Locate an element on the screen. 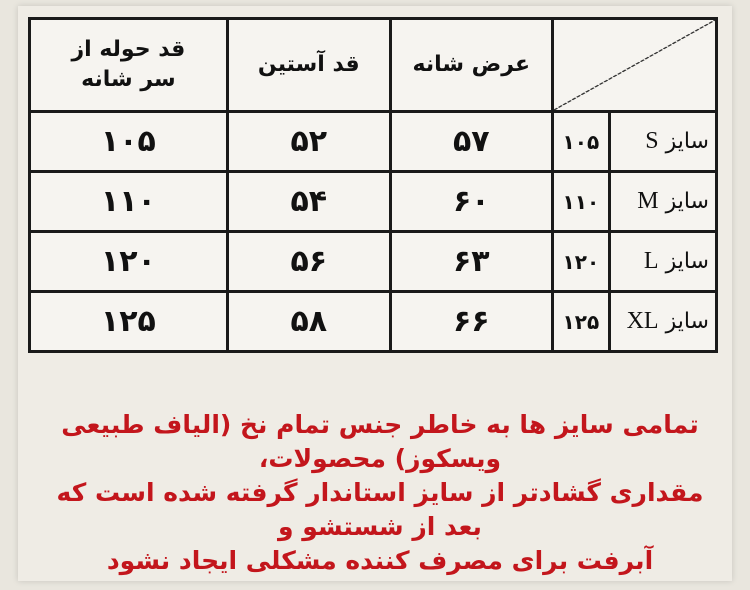  size-letter: S is located at coordinates (652, 141).